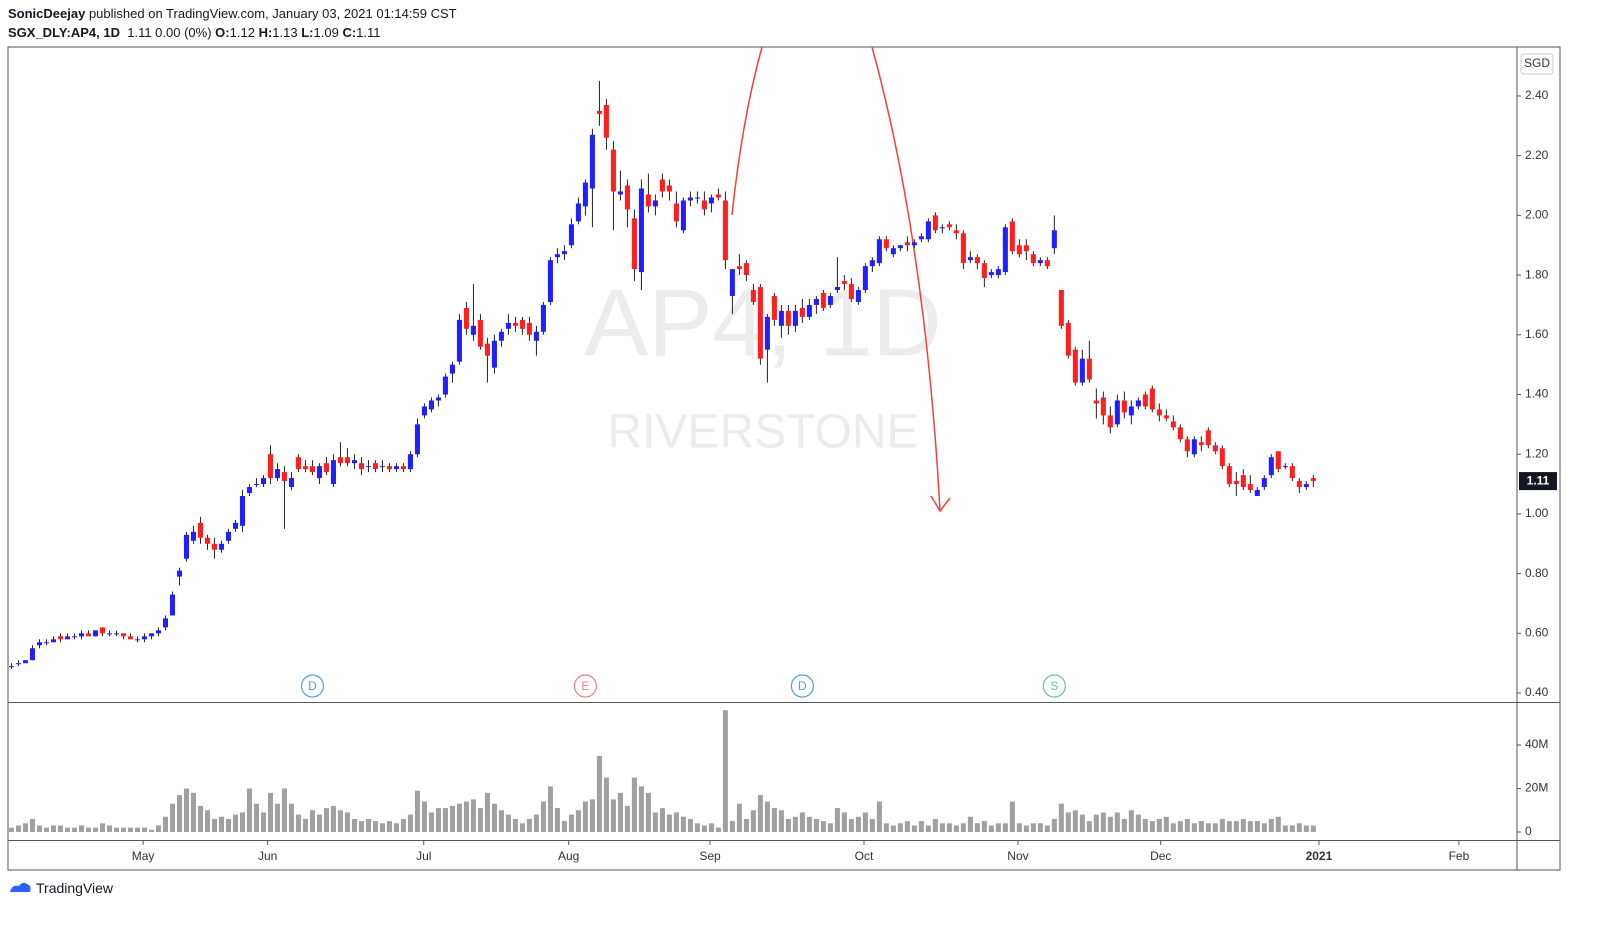  What do you see at coordinates (1537, 394) in the screenshot?
I see `y-tick-label: 1.40` at bounding box center [1537, 394].